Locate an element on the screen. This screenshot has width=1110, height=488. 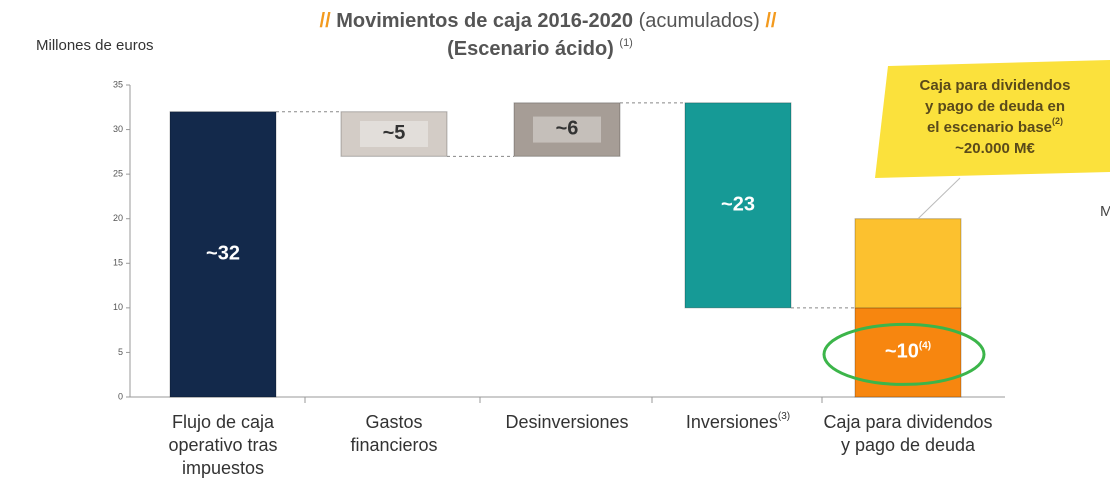
callout-box is located at coordinates (992, 119).